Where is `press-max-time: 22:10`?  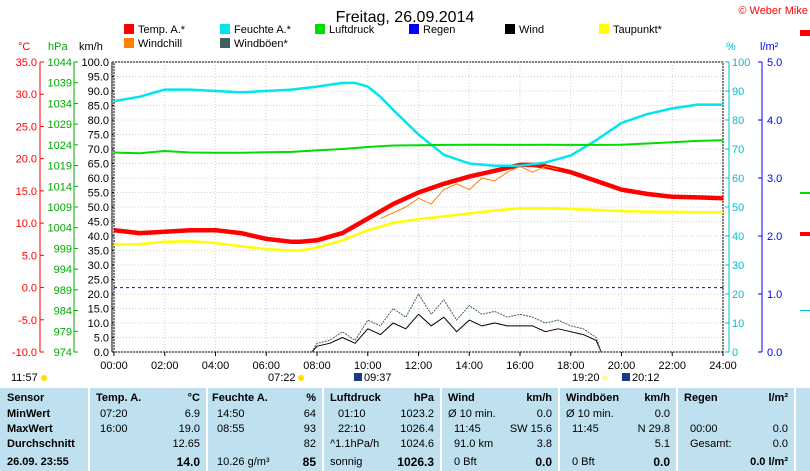
press-max-time: 22:10 is located at coordinates (352, 429).